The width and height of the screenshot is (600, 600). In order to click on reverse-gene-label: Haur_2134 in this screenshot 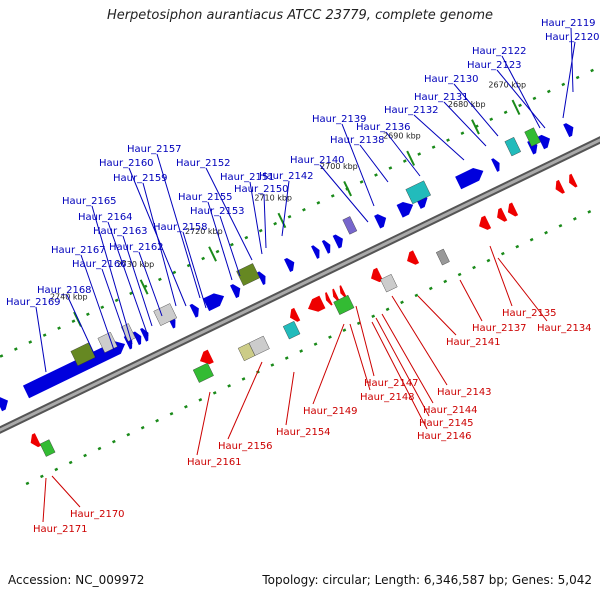, I will do `click(564, 328)`.